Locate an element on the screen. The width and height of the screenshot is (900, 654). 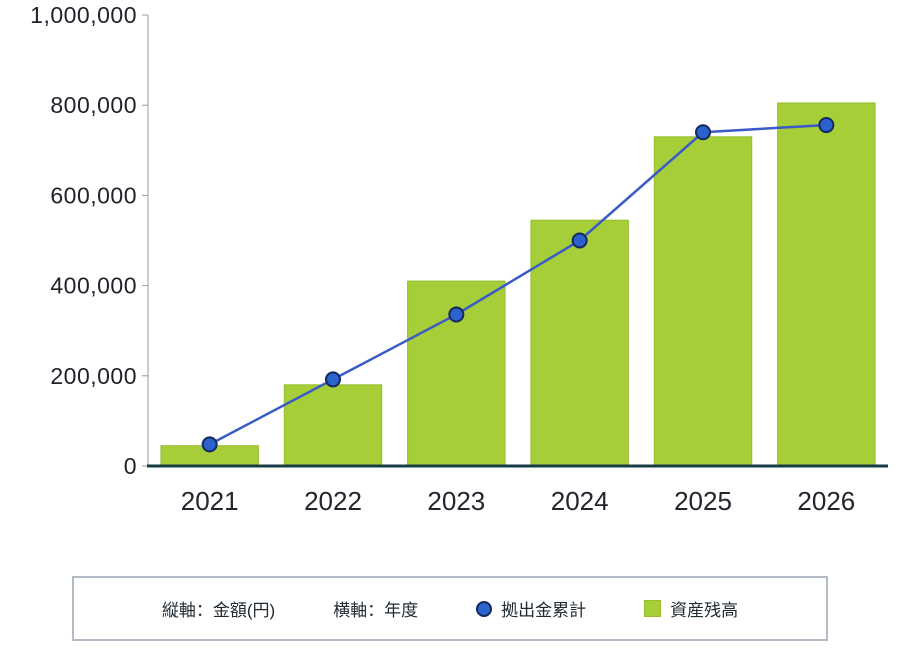
svg-text: 2025 is located at coordinates (703, 501).